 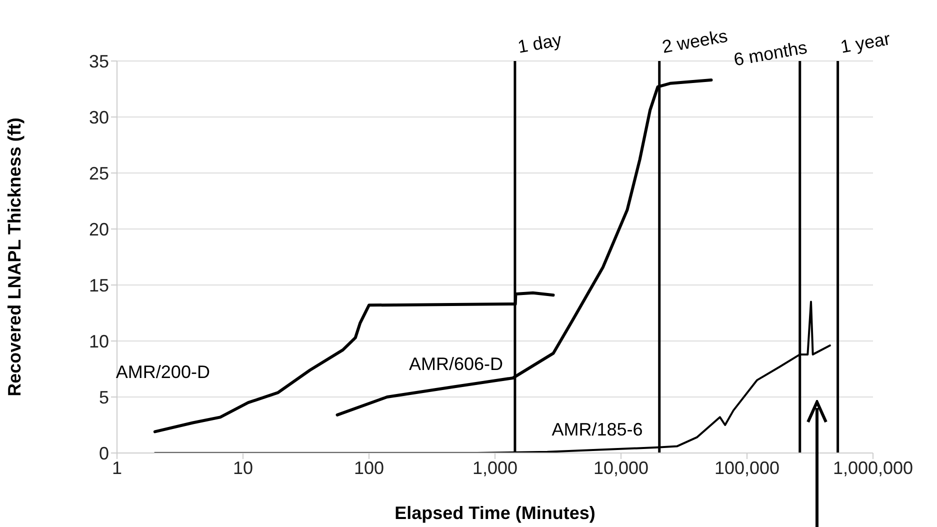 I want to click on x-tick-label: 100,000, so click(x=747, y=468).